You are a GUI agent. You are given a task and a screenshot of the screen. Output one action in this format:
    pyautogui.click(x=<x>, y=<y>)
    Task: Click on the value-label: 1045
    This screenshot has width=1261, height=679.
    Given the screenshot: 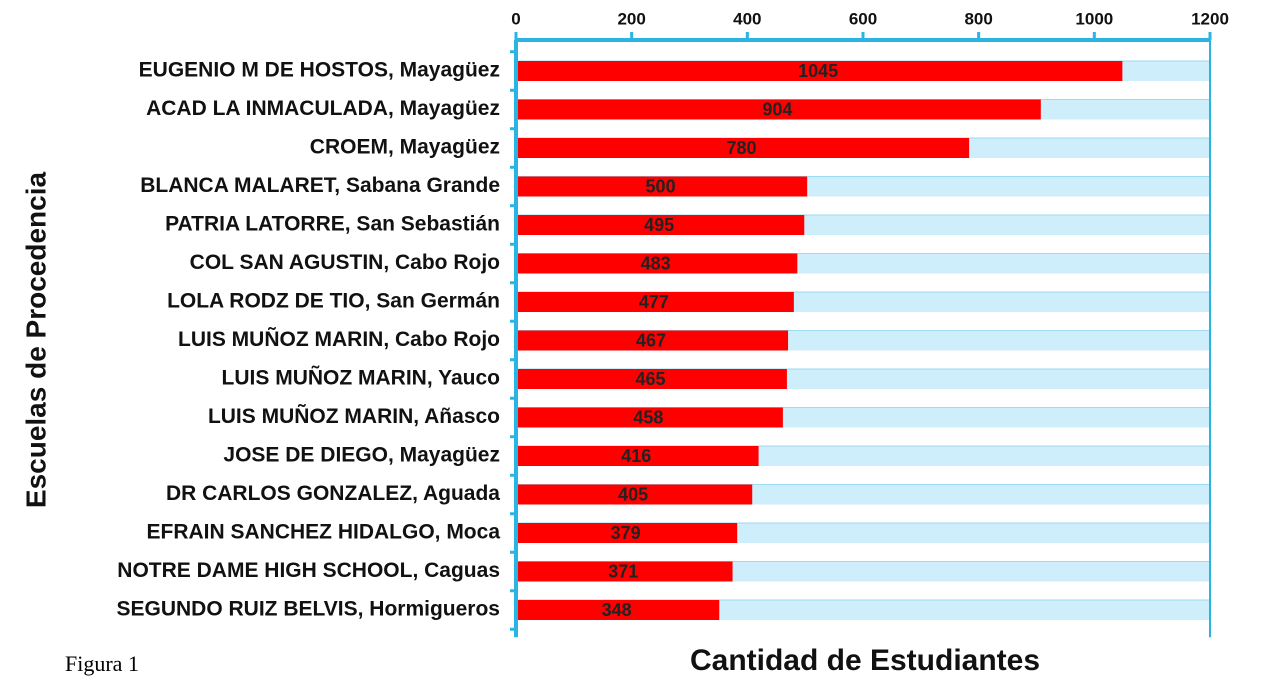 What is the action you would take?
    pyautogui.click(x=818, y=71)
    